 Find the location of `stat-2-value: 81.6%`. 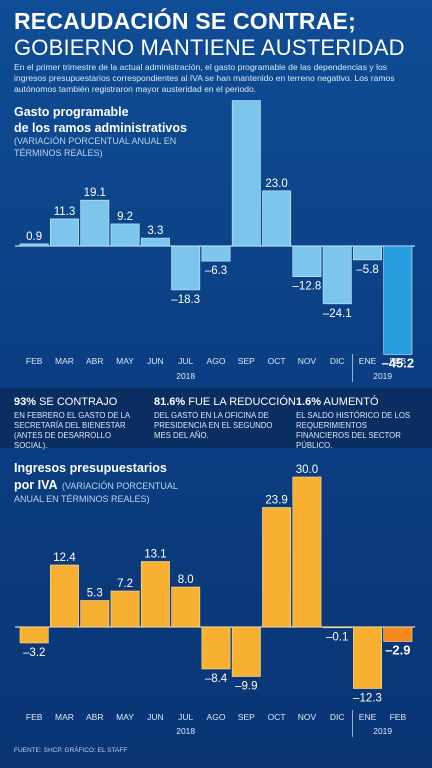

stat-2-value: 81.6% is located at coordinates (170, 402).